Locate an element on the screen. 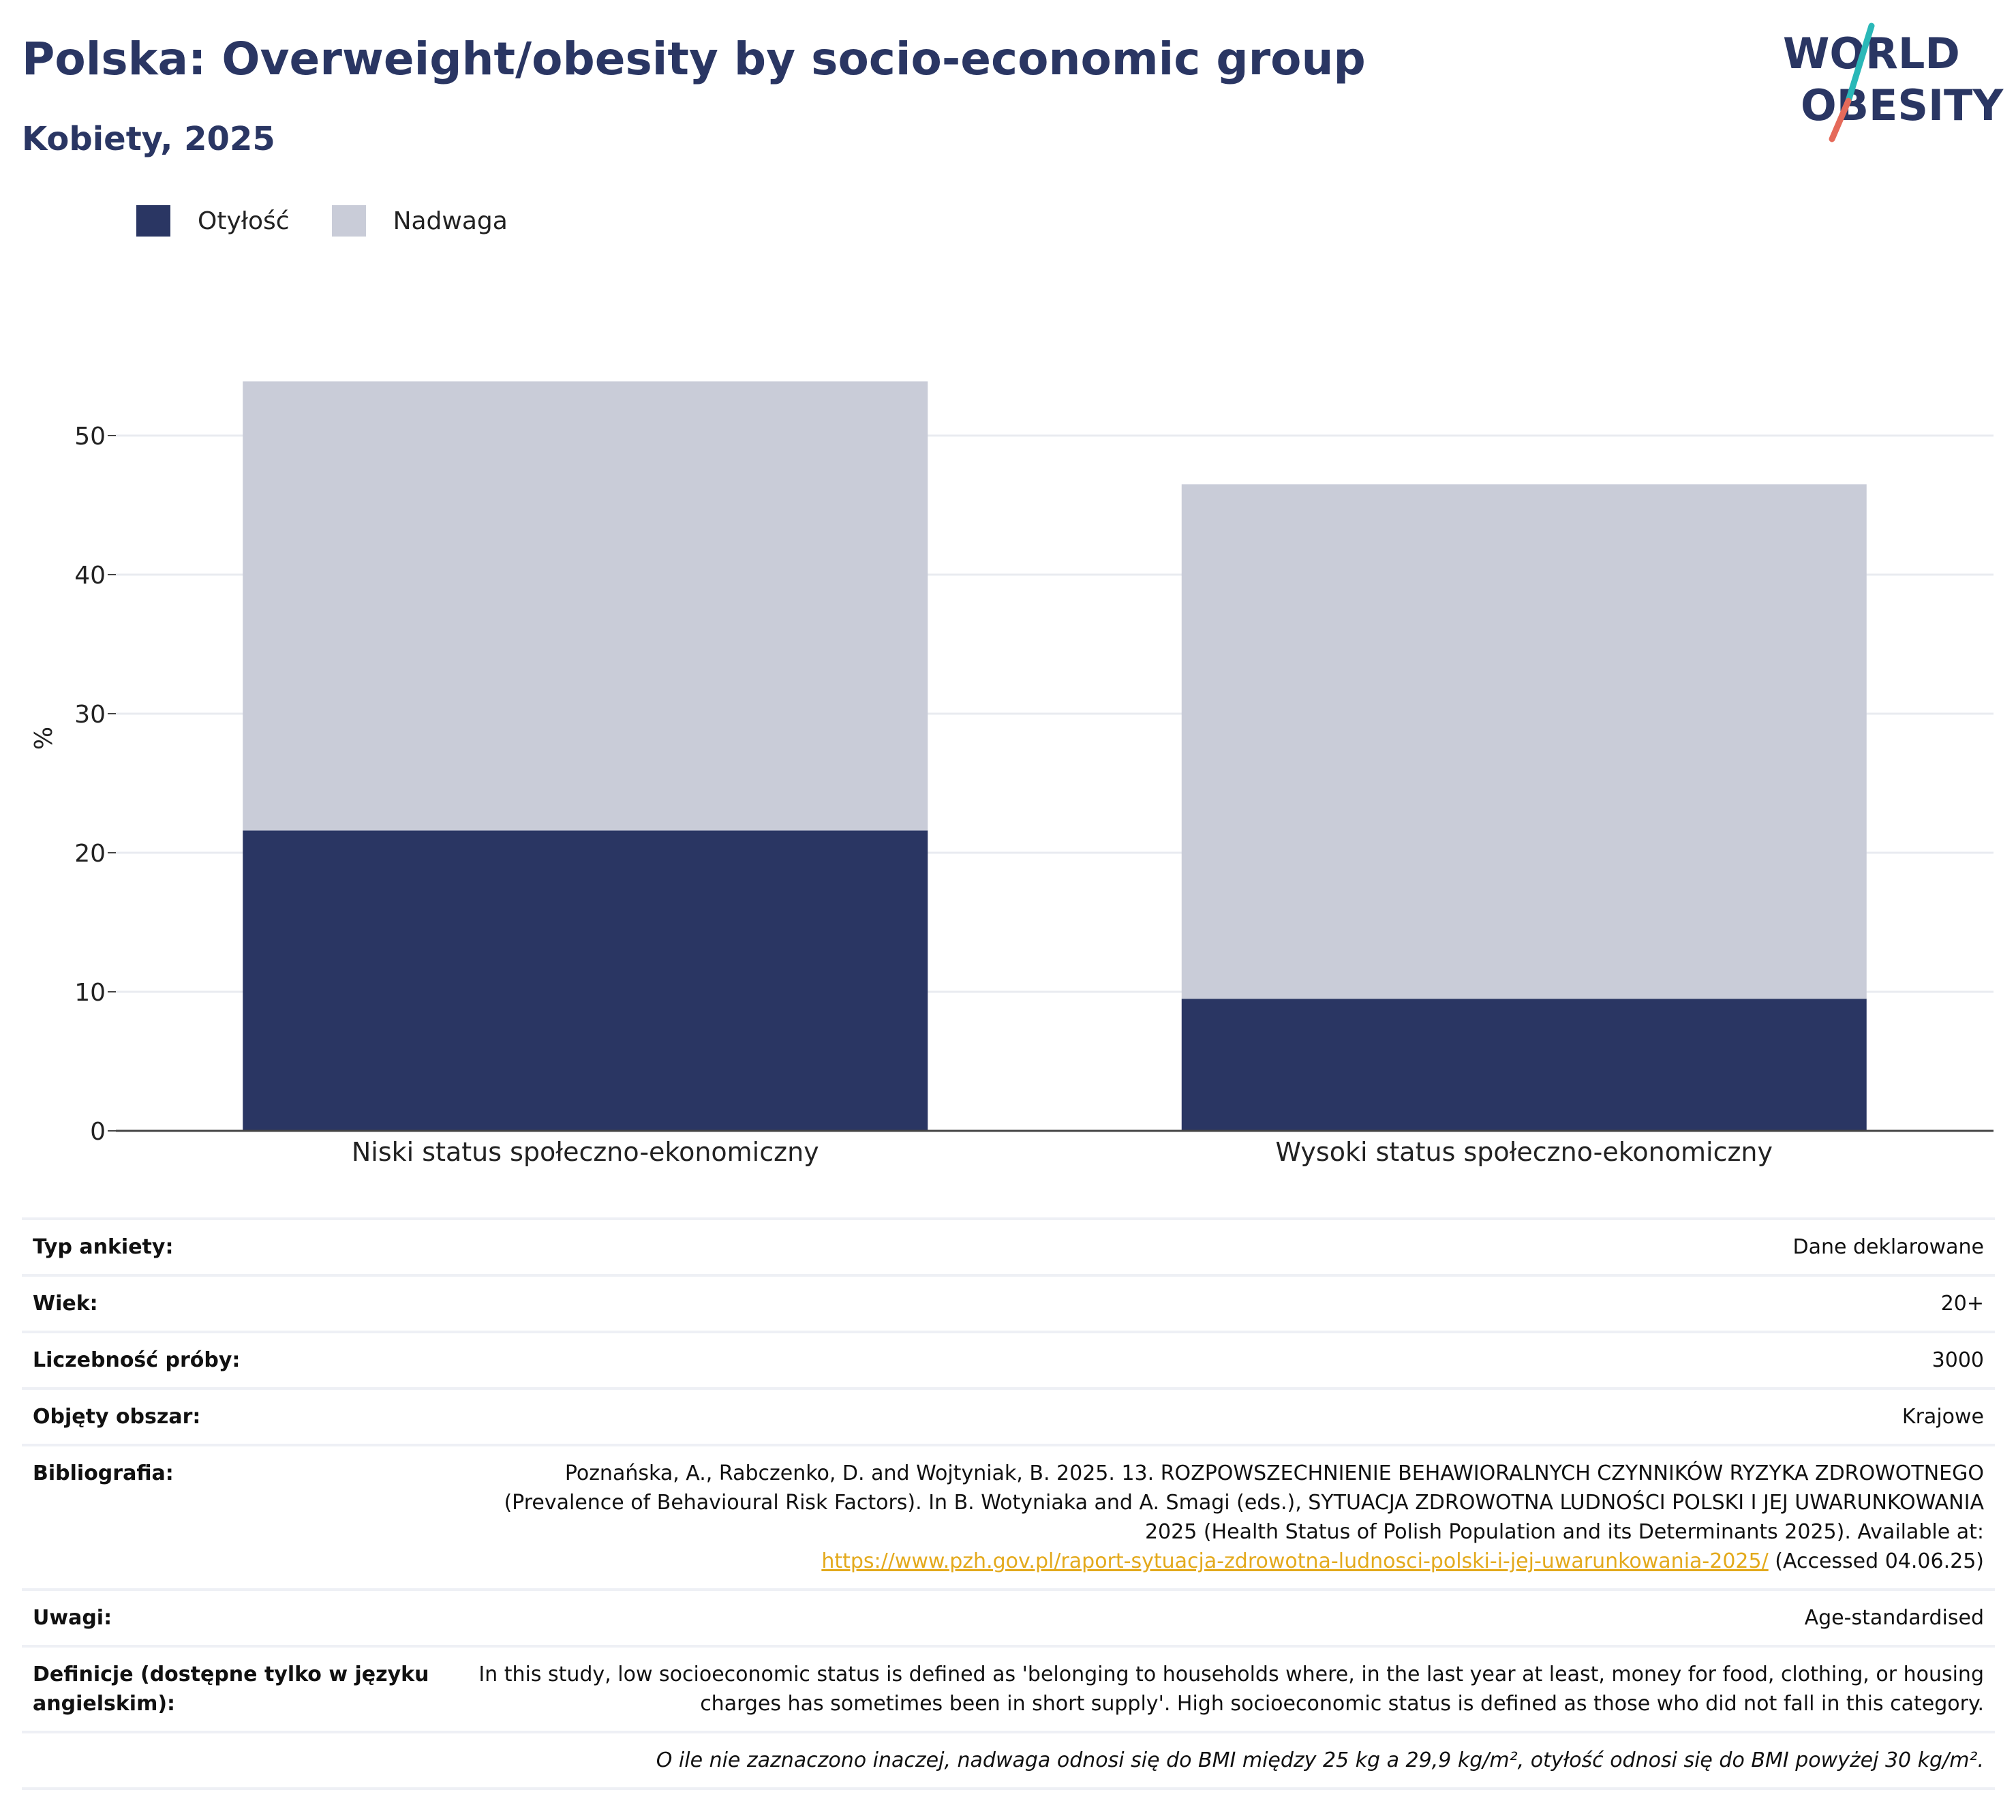 The width and height of the screenshot is (2016, 1820). info-row-sample-size: Liczebność próby: 3000 is located at coordinates (1008, 1360).